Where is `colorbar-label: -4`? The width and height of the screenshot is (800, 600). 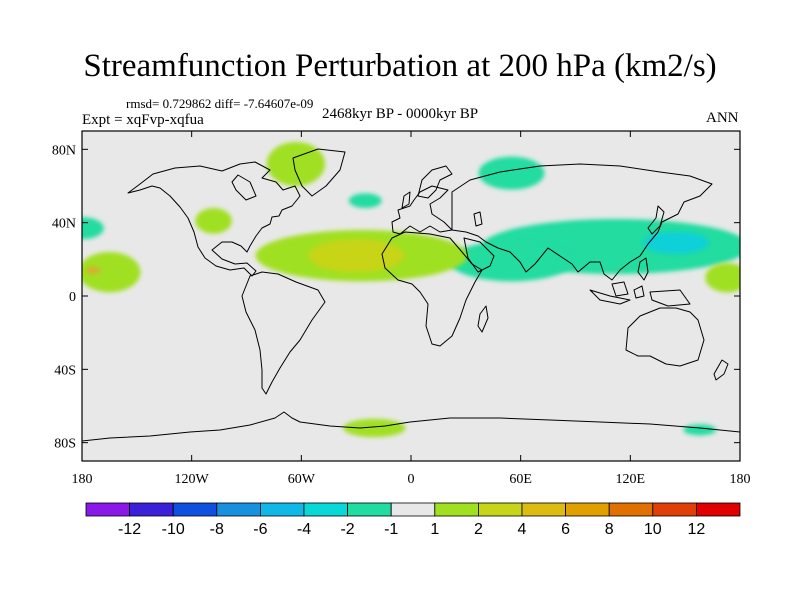 colorbar-label: -4 is located at coordinates (304, 529).